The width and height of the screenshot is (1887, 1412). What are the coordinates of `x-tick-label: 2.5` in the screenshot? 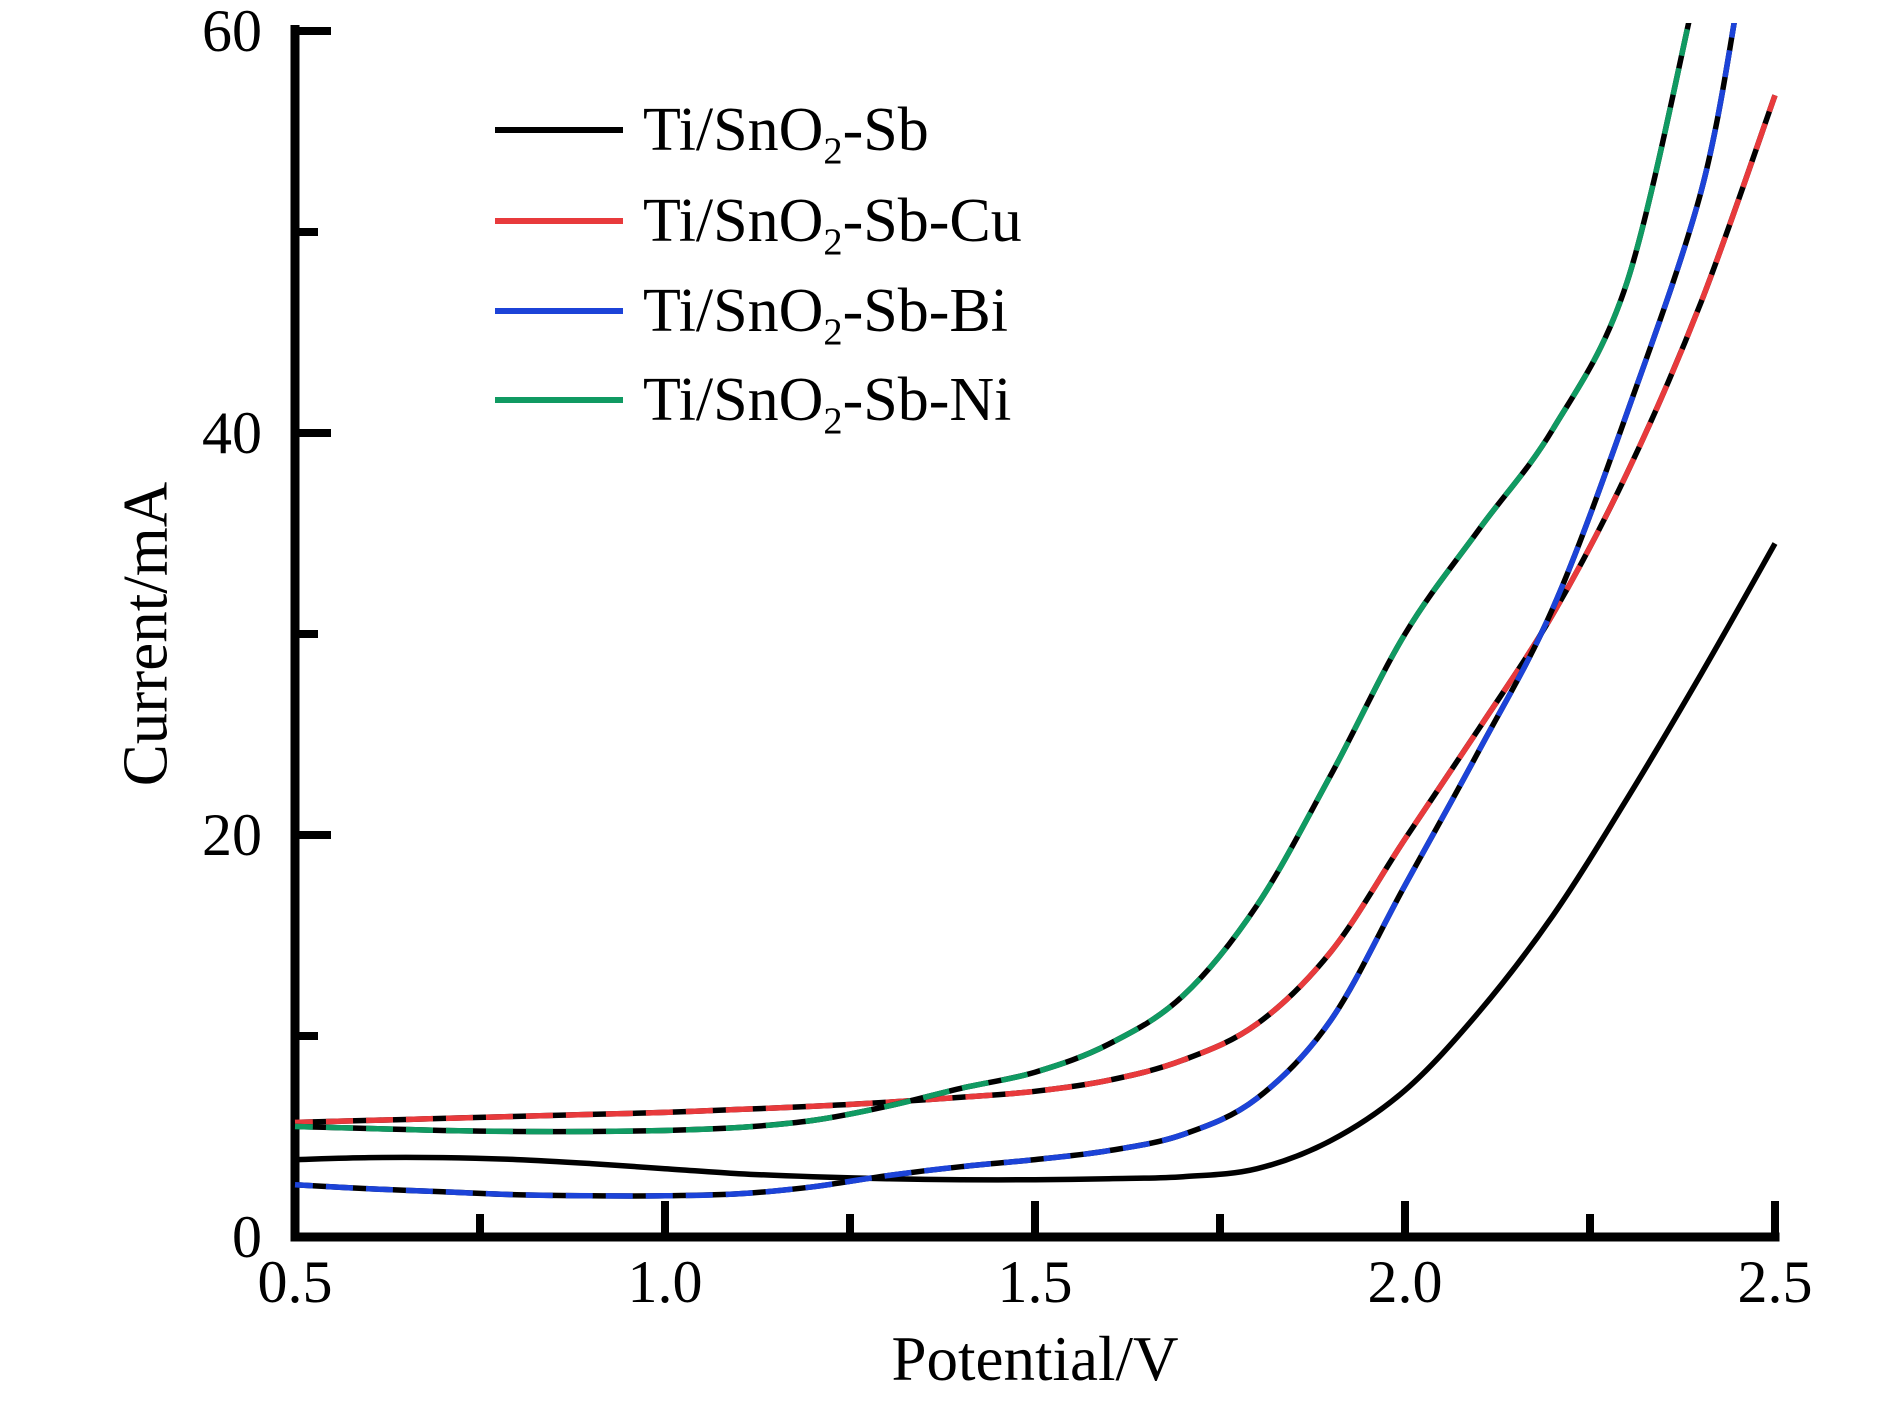 It's located at (1775, 1282).